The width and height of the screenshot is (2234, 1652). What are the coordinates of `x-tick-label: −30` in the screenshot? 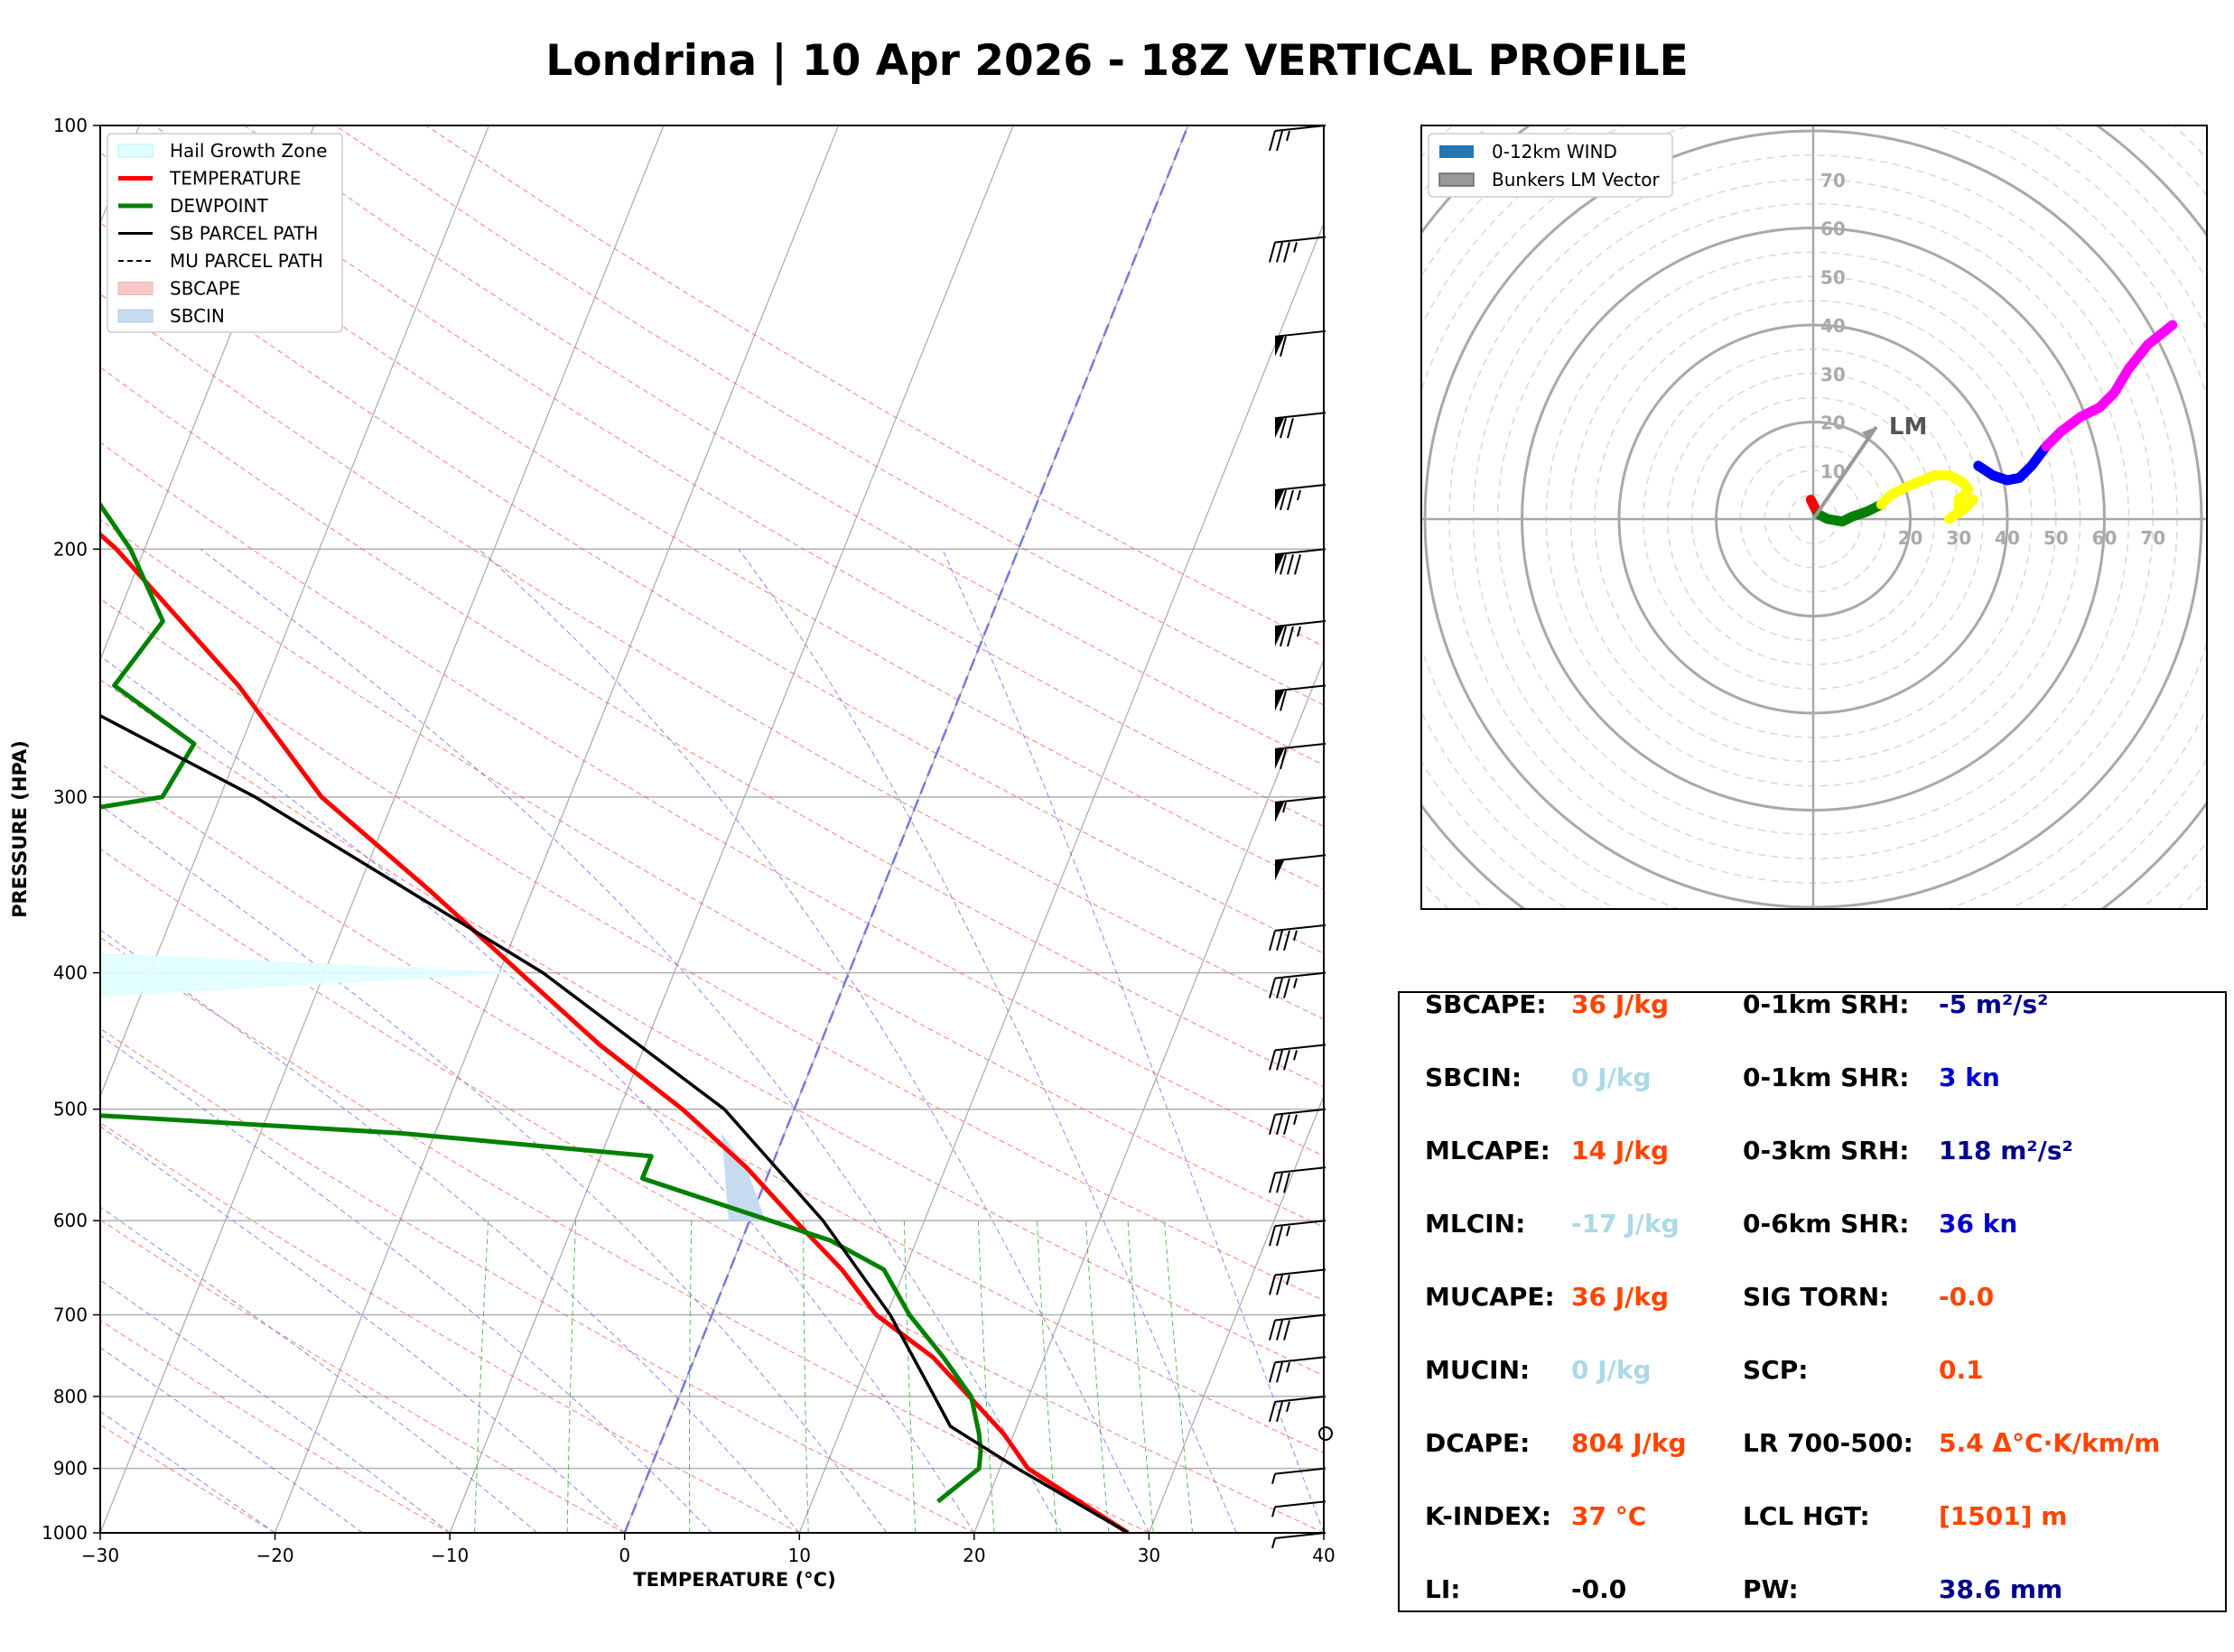 It's located at (100, 1555).